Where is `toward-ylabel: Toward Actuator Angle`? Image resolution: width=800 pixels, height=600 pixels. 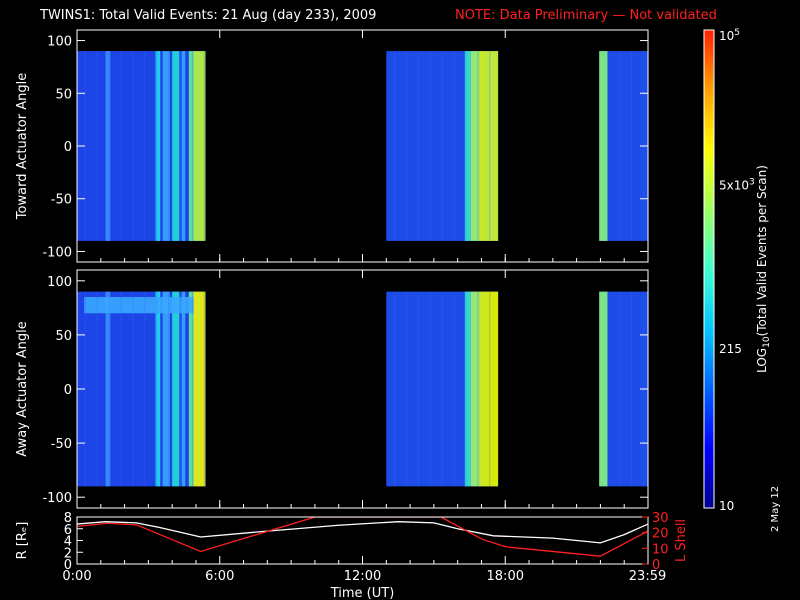 toward-ylabel: Toward Actuator Angle is located at coordinates (22, 146).